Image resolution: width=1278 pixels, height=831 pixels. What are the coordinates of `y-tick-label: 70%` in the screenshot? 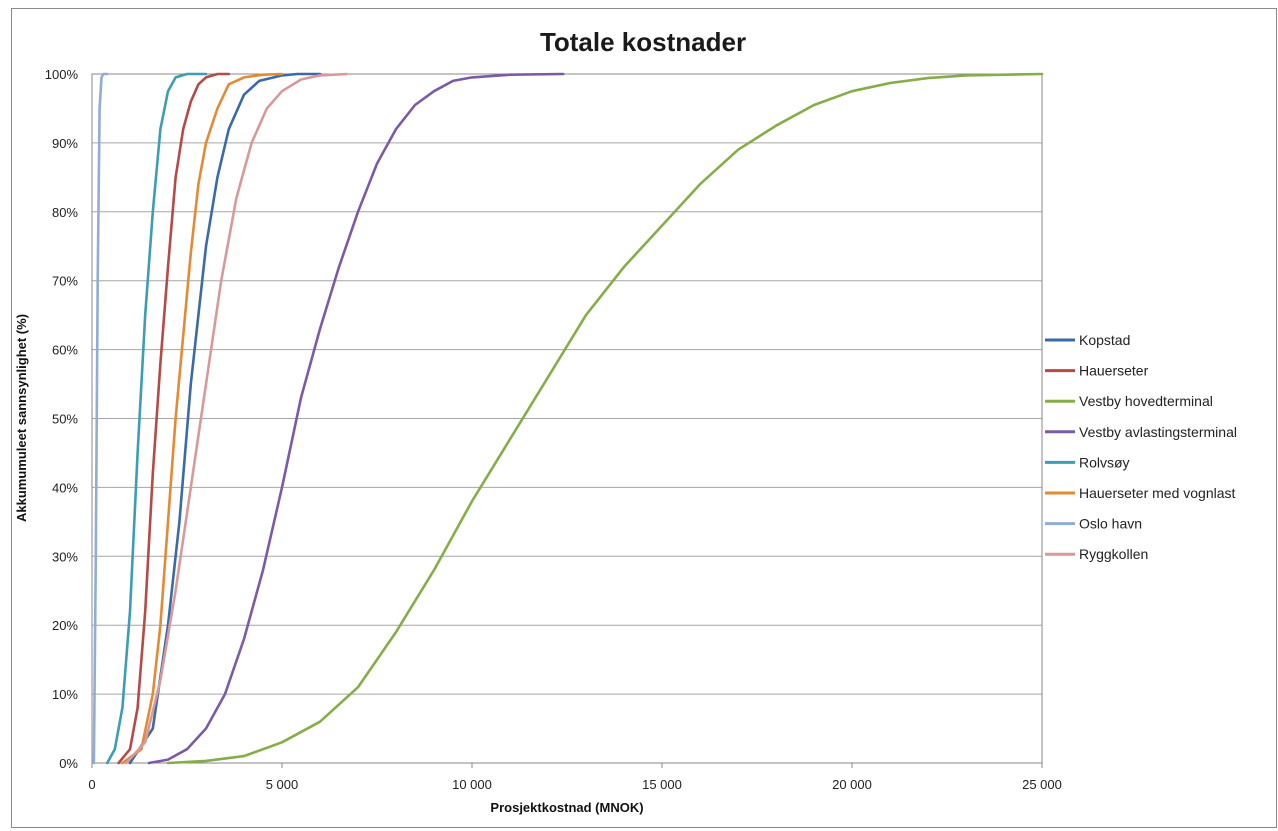 It's located at (65, 281).